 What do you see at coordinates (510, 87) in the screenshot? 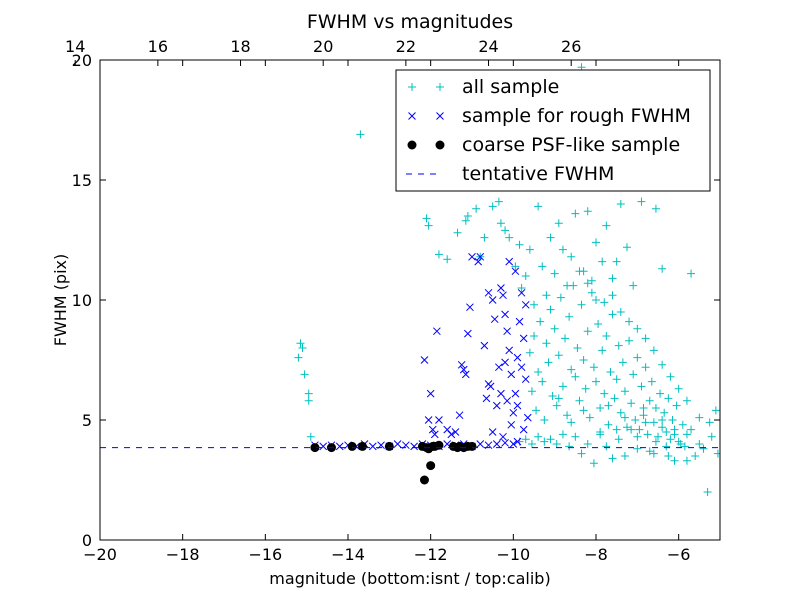
I see `legend-label: all sample` at bounding box center [510, 87].